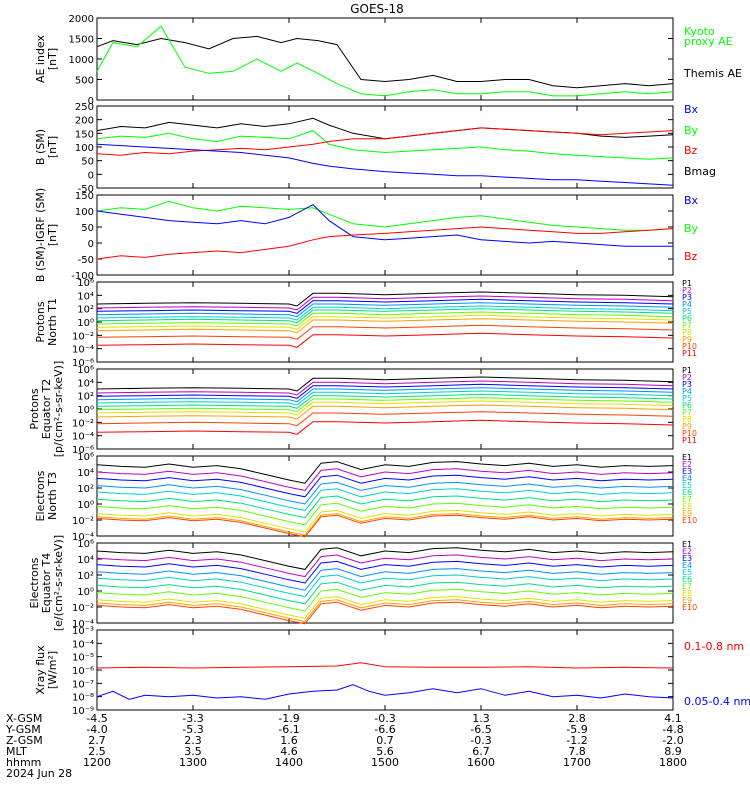  What do you see at coordinates (577, 762) in the screenshot?
I see `footer-value: 1700` at bounding box center [577, 762].